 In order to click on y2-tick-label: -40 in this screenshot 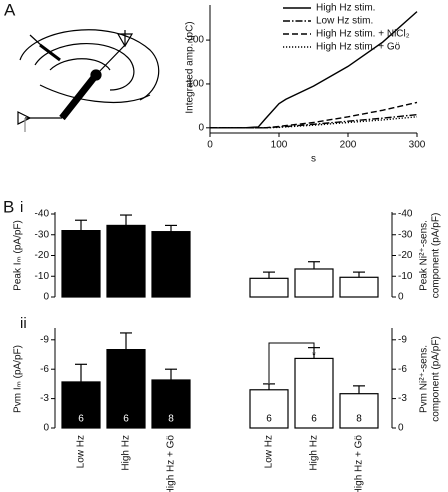, I will do `click(405, 214)`.